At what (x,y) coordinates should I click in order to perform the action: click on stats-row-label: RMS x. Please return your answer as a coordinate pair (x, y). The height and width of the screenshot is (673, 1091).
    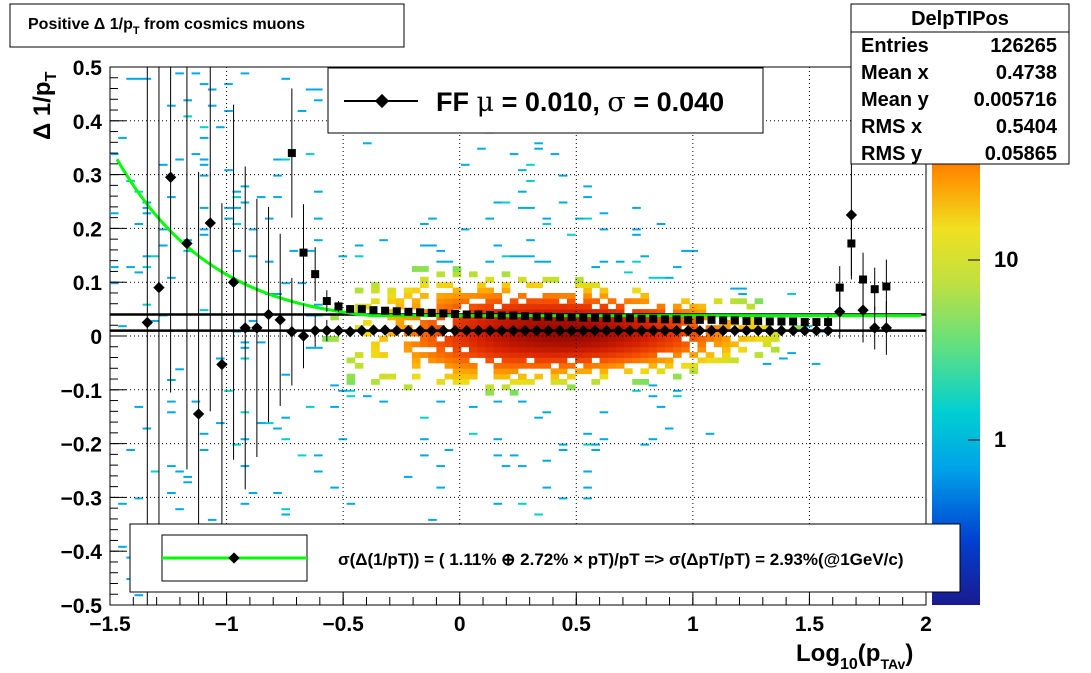
    Looking at the image, I should click on (891, 127).